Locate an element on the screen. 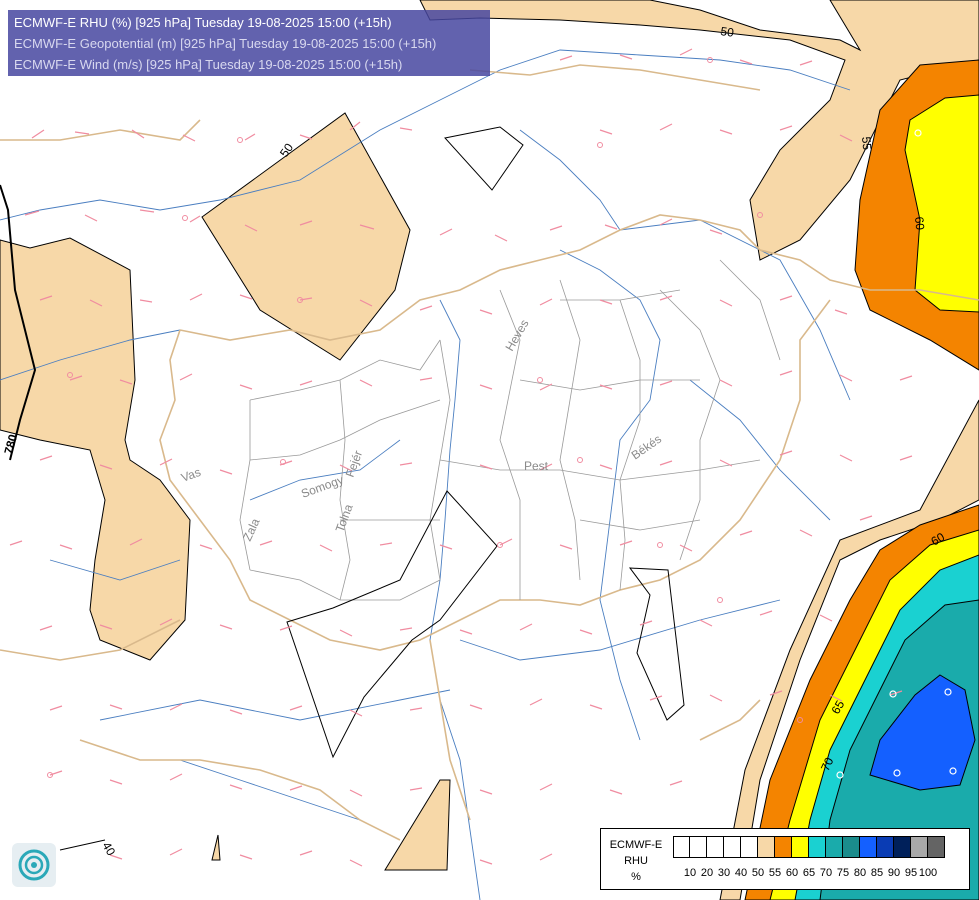 The image size is (979, 900). legend-tick-label: 85 is located at coordinates (877, 873).